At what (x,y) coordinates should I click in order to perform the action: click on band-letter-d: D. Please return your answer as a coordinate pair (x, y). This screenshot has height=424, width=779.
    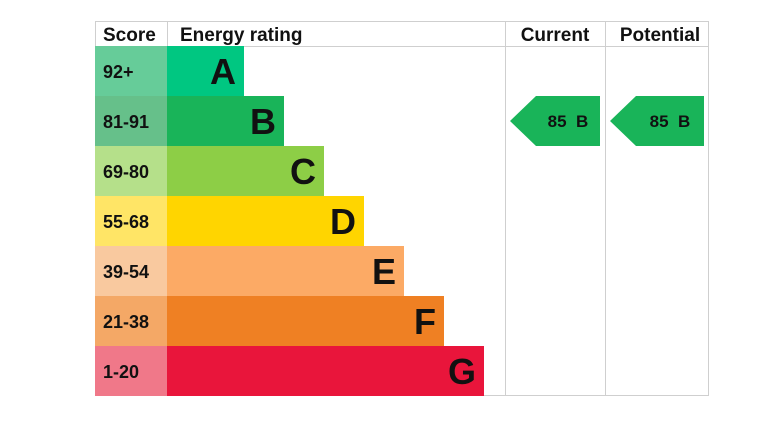
    Looking at the image, I should click on (343, 221).